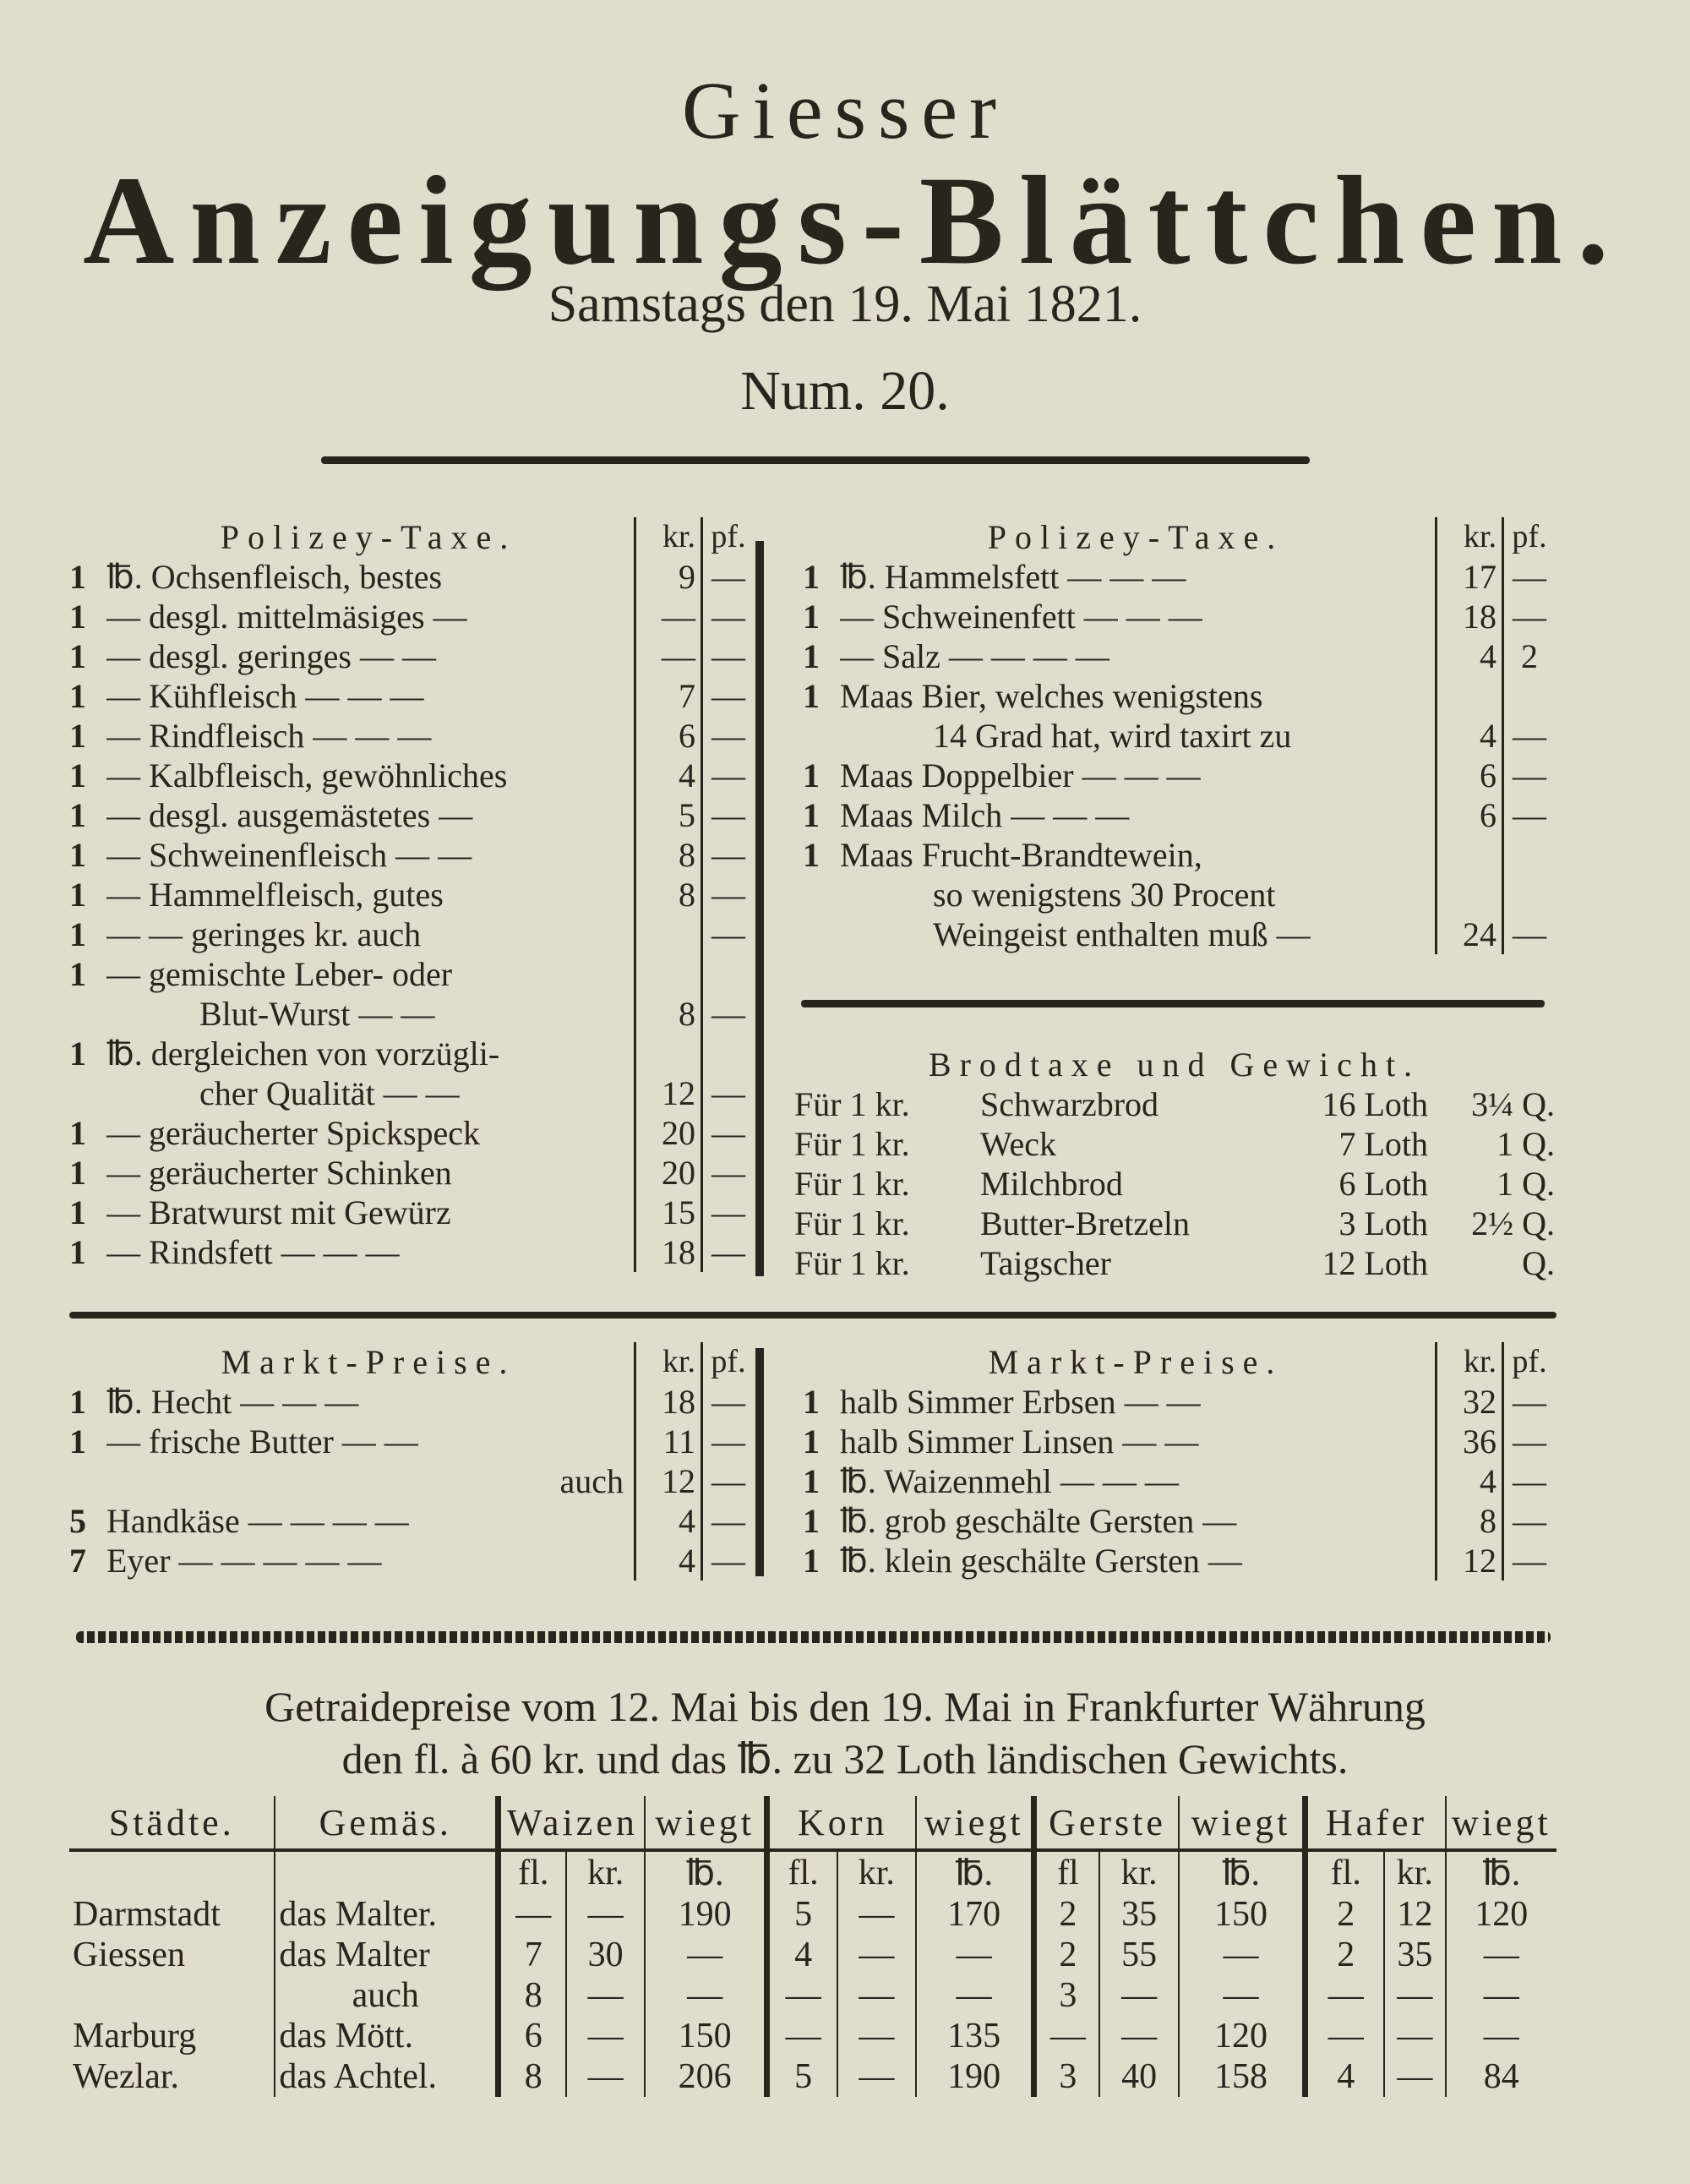 The height and width of the screenshot is (2184, 1690). What do you see at coordinates (591, 1481) in the screenshot?
I see `item-description: auch` at bounding box center [591, 1481].